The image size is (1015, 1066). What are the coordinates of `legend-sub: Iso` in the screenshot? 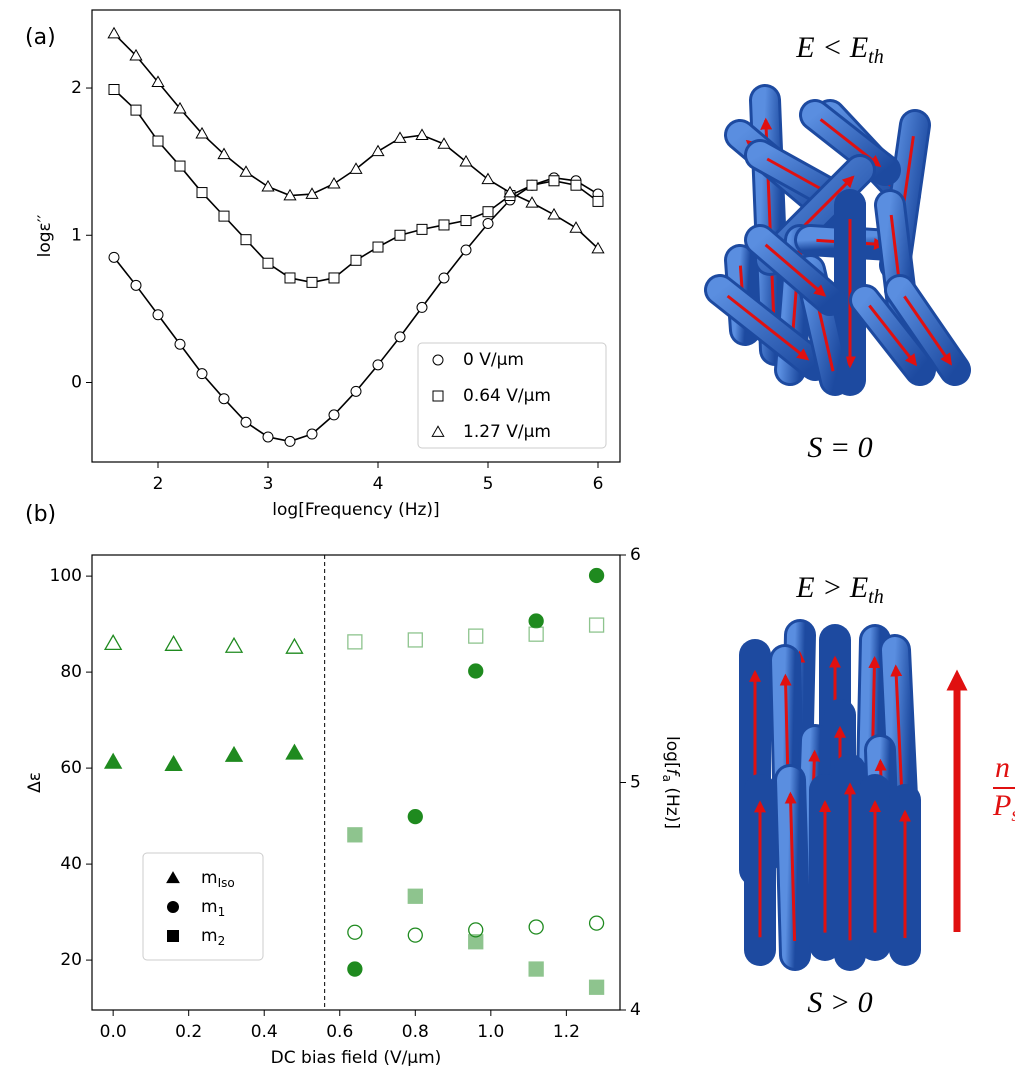 It's located at (226, 883).